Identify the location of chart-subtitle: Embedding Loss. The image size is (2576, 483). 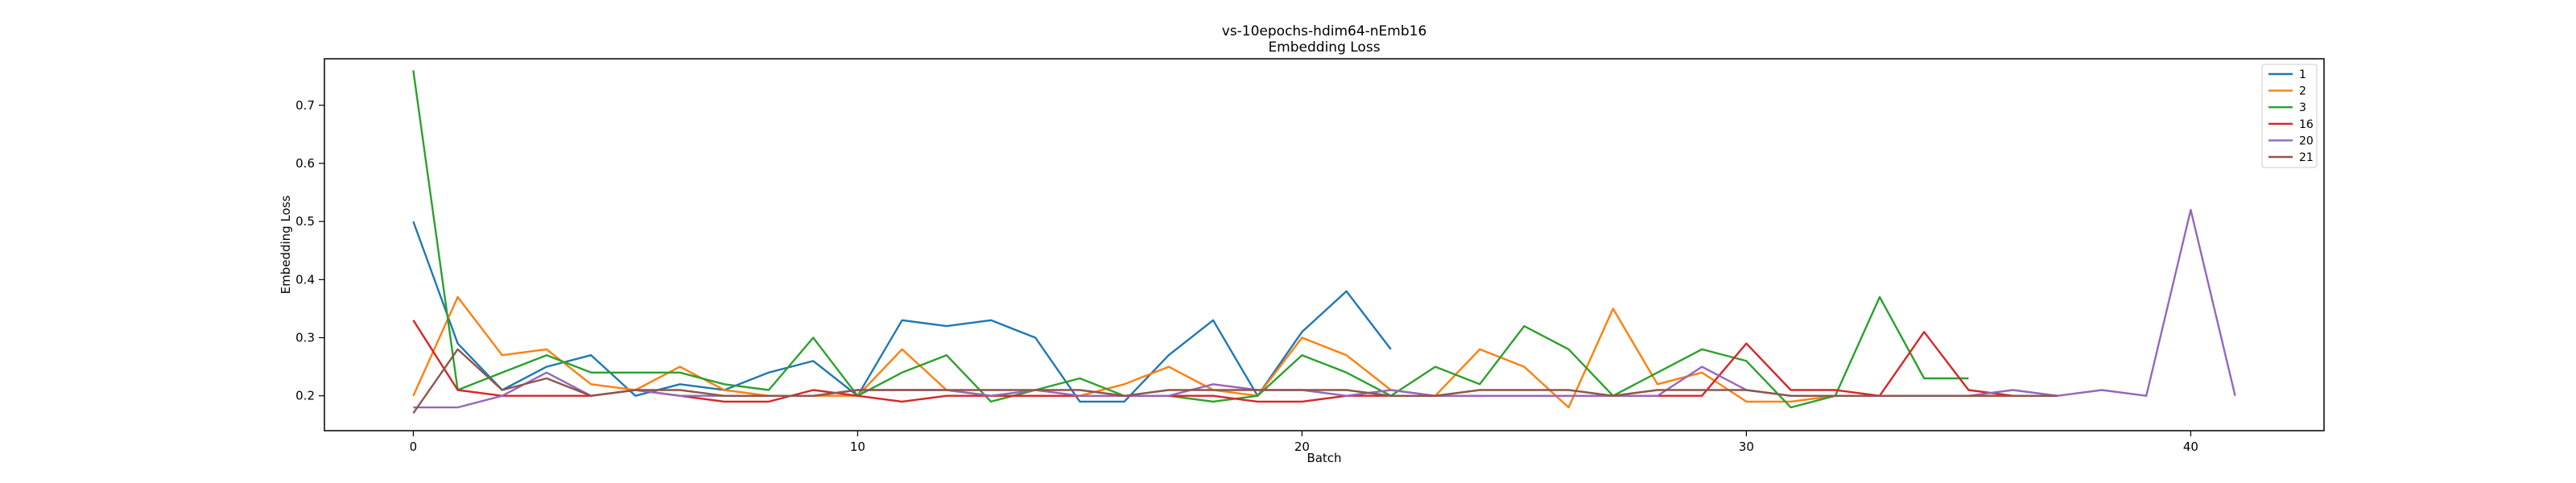
(1324, 47).